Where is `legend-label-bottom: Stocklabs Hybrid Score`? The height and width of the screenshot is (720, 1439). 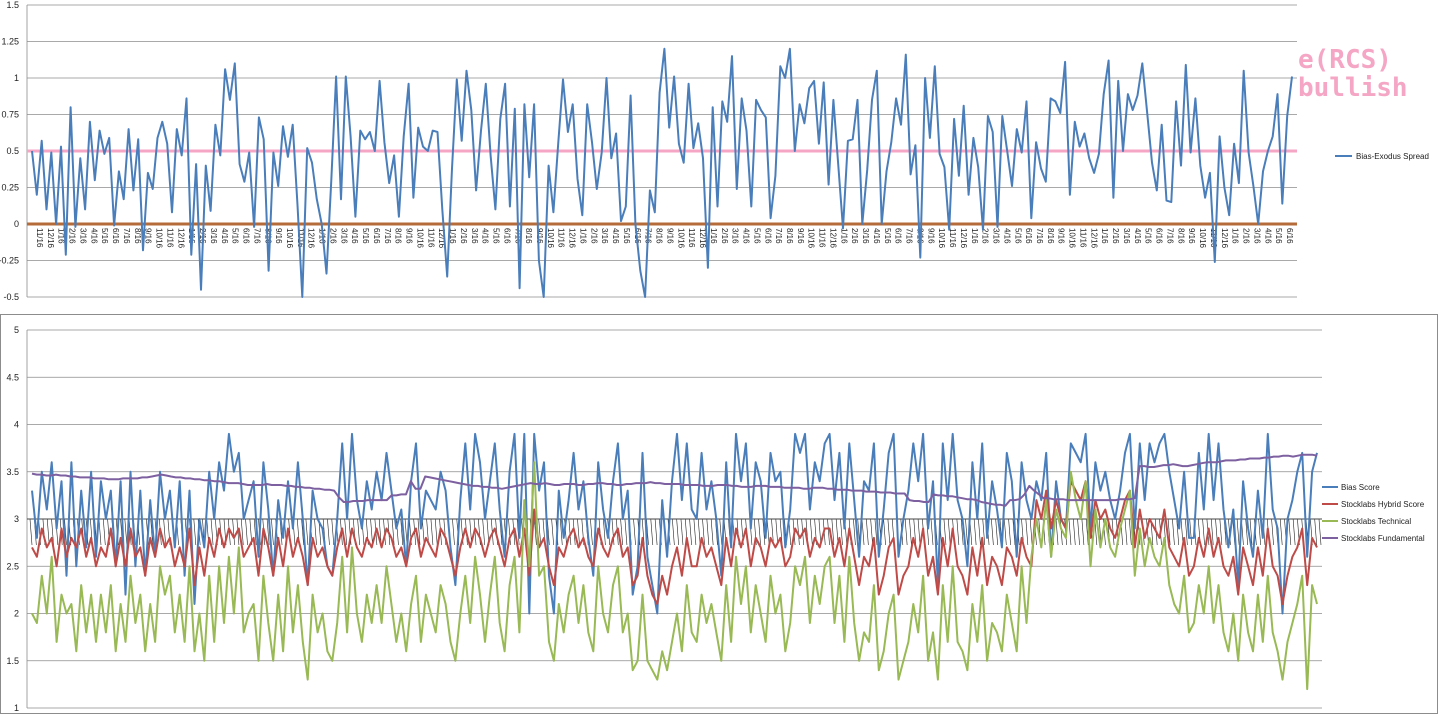
legend-label-bottom: Stocklabs Hybrid Score is located at coordinates (1383, 504).